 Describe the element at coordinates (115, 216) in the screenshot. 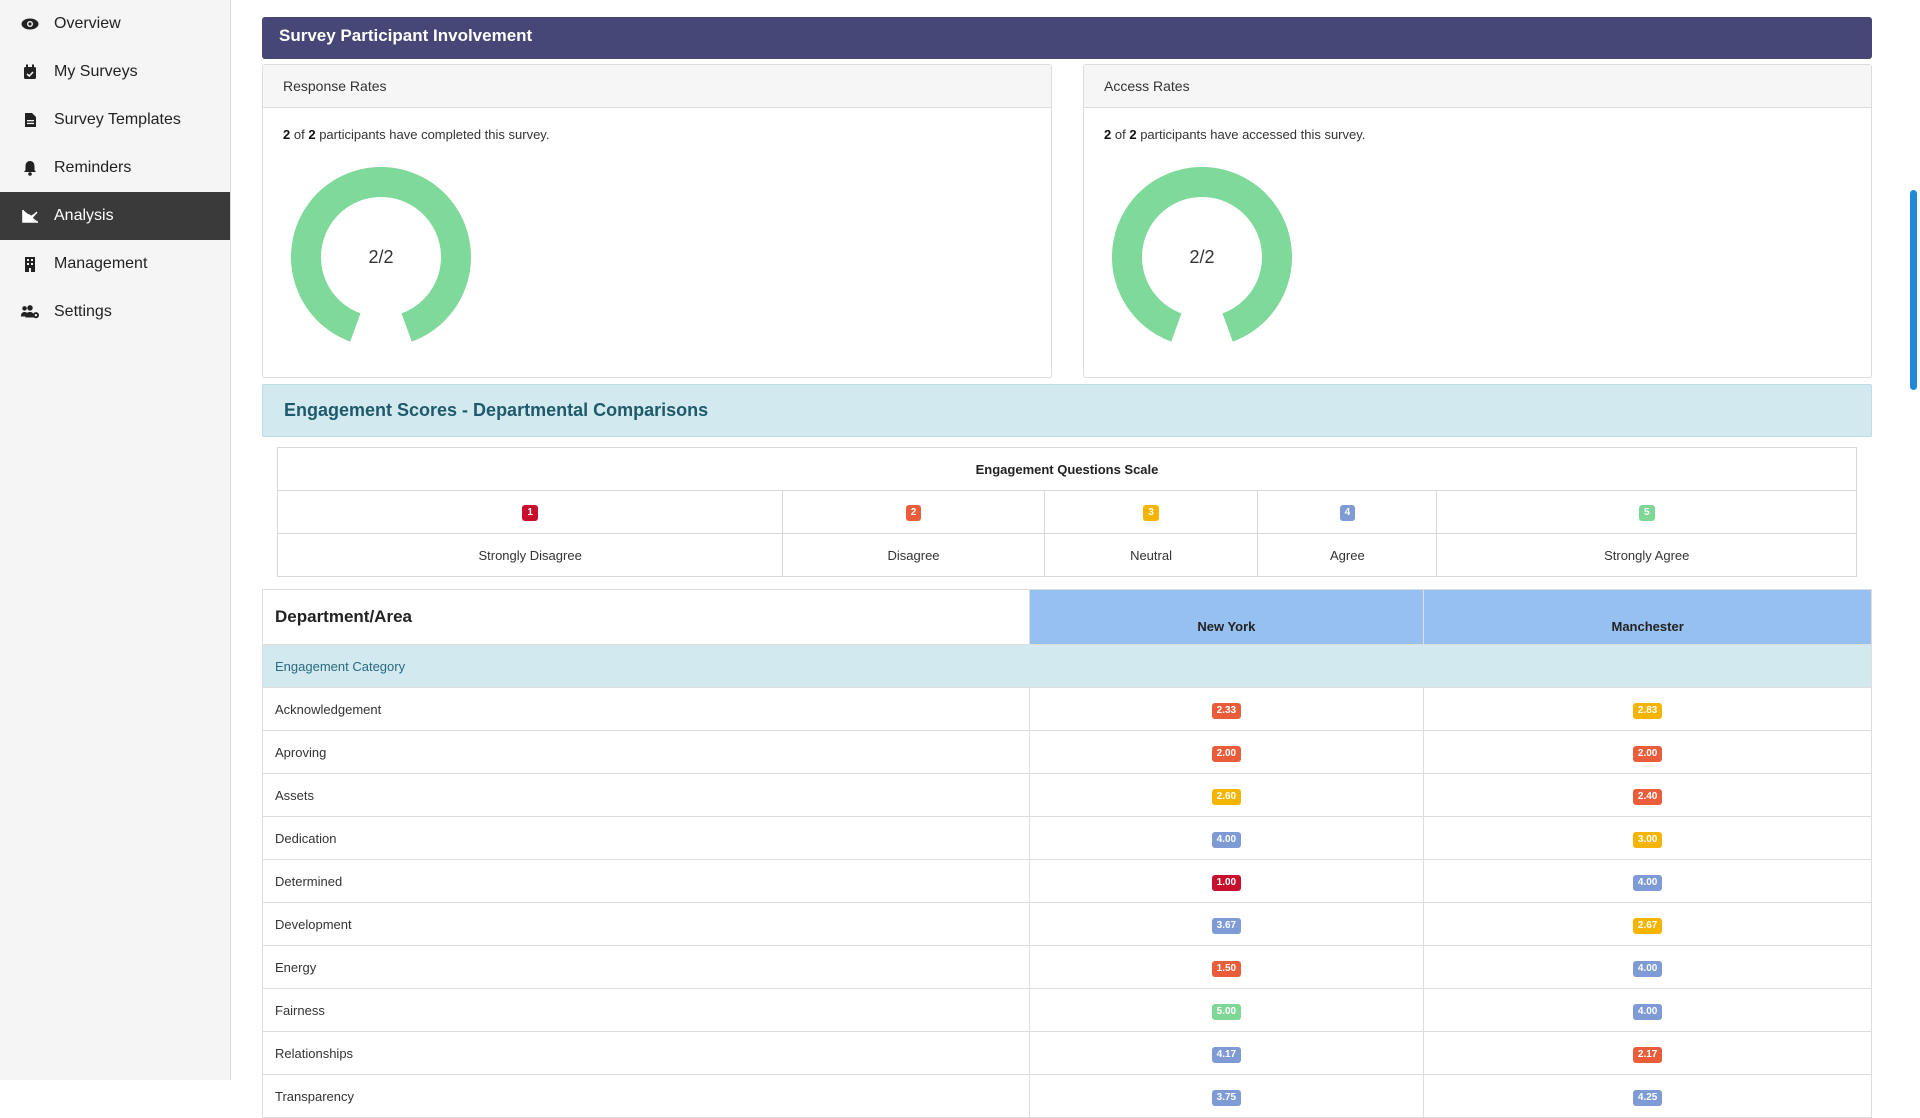

I see `sidebar-item-analysis: Analysis` at that location.